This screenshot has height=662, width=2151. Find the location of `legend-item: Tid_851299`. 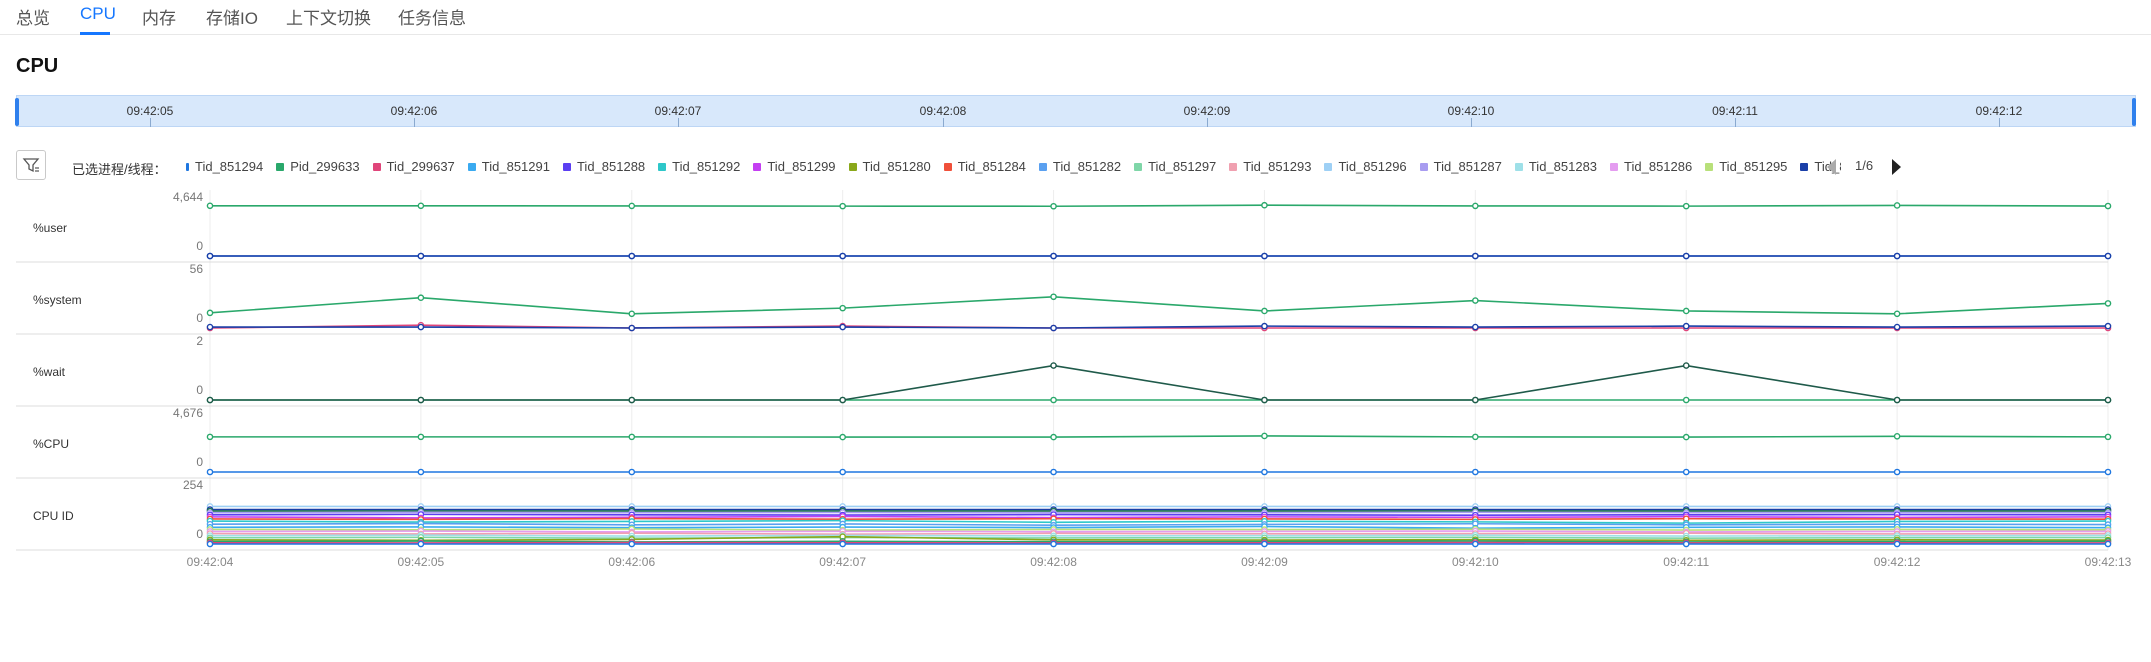

legend-item: Tid_851299 is located at coordinates (794, 166).